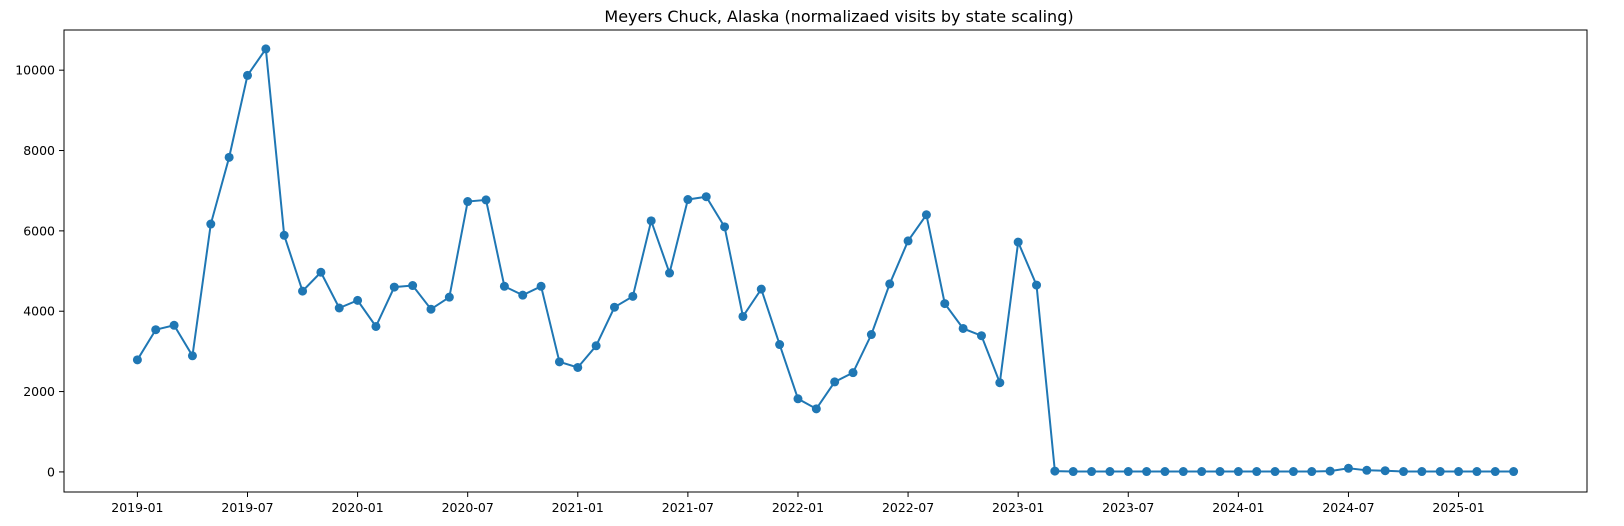  I want to click on x-tick-label: 2023-07, so click(1128, 507).